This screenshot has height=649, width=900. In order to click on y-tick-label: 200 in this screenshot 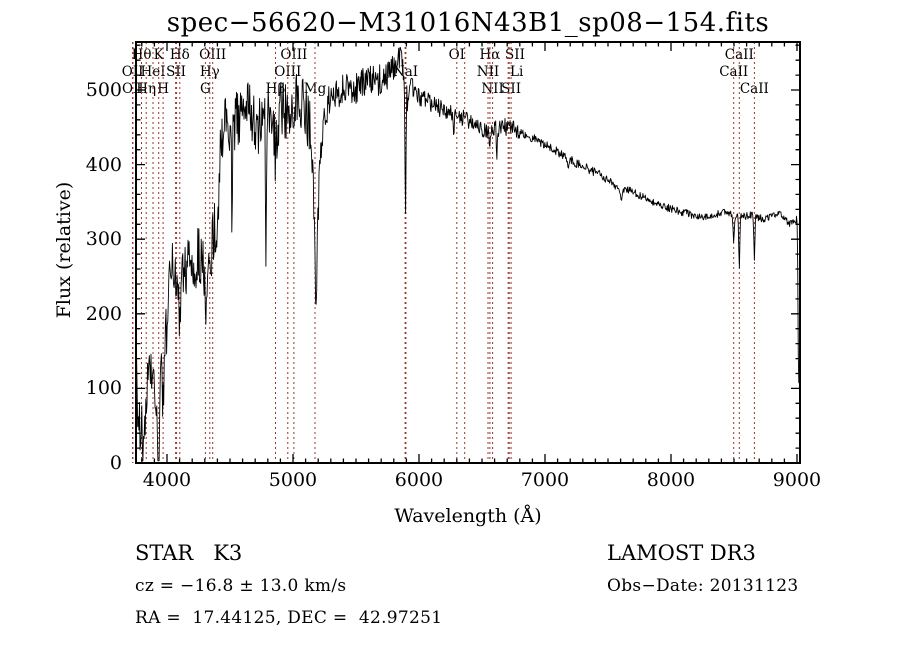, I will do `click(103, 313)`.